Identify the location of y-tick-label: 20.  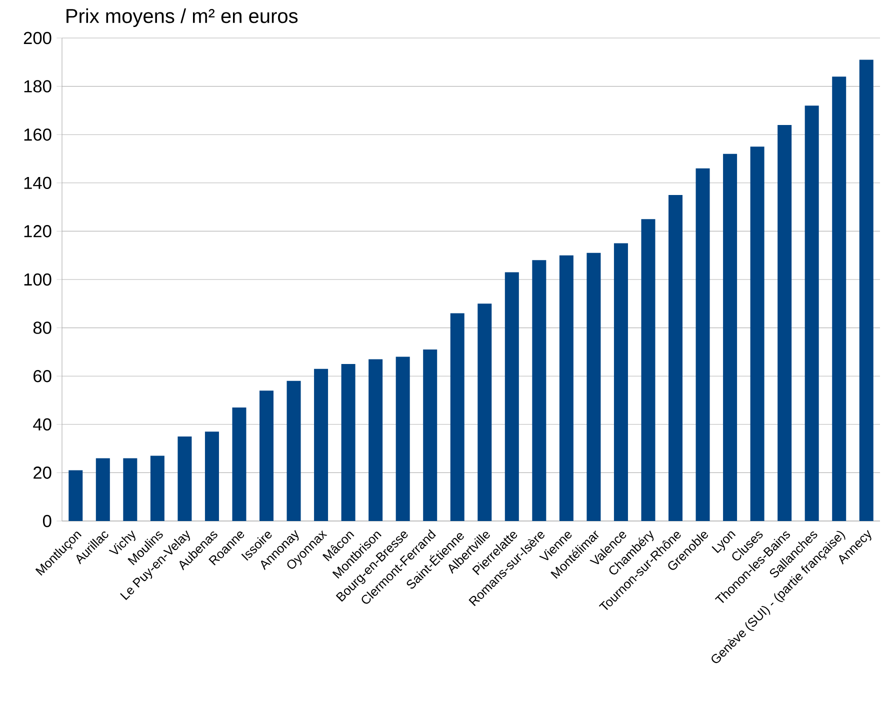
(43, 472).